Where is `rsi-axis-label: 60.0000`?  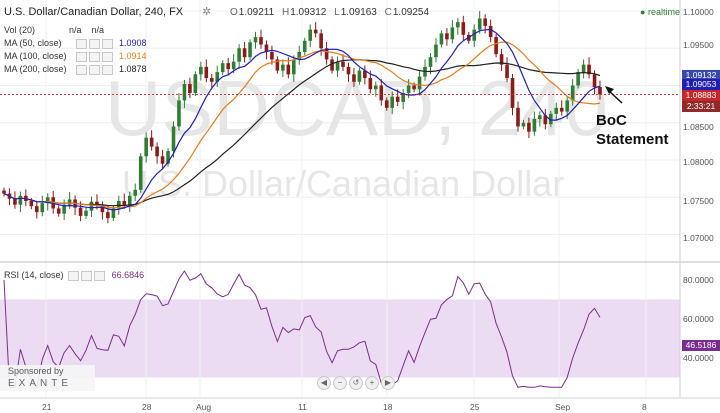
rsi-axis-label: 60.0000 is located at coordinates (698, 319).